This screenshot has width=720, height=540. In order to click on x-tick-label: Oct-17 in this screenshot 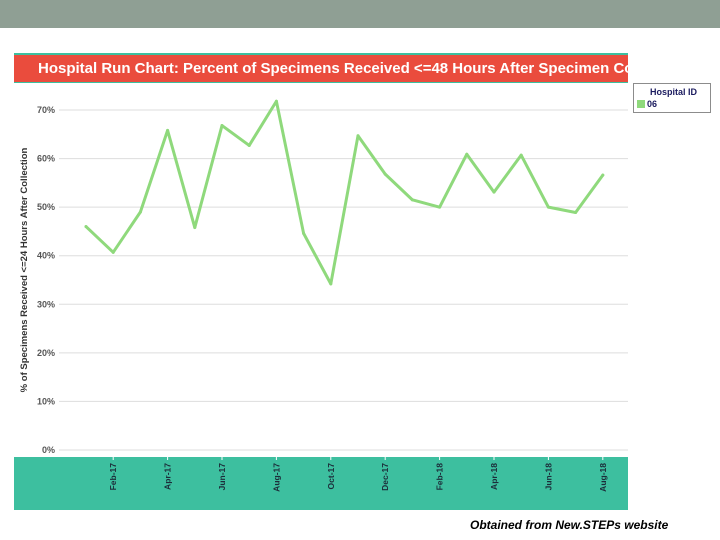, I will do `click(331, 476)`.